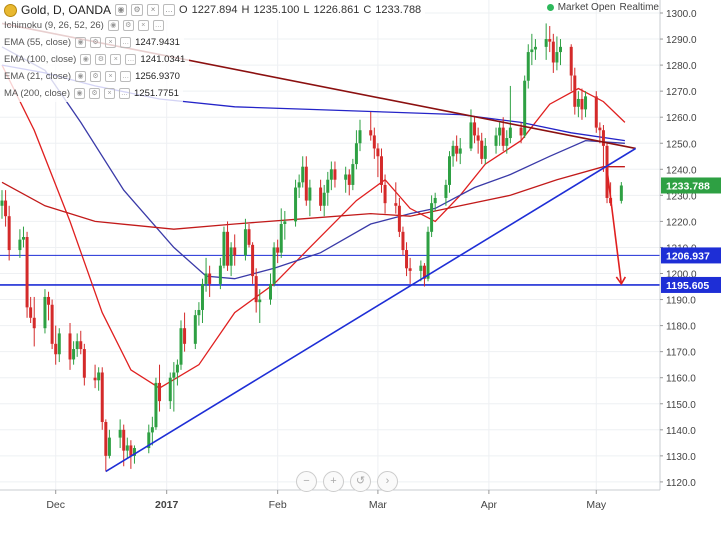  I want to click on price-tick-label: 1120.0, so click(681, 483).